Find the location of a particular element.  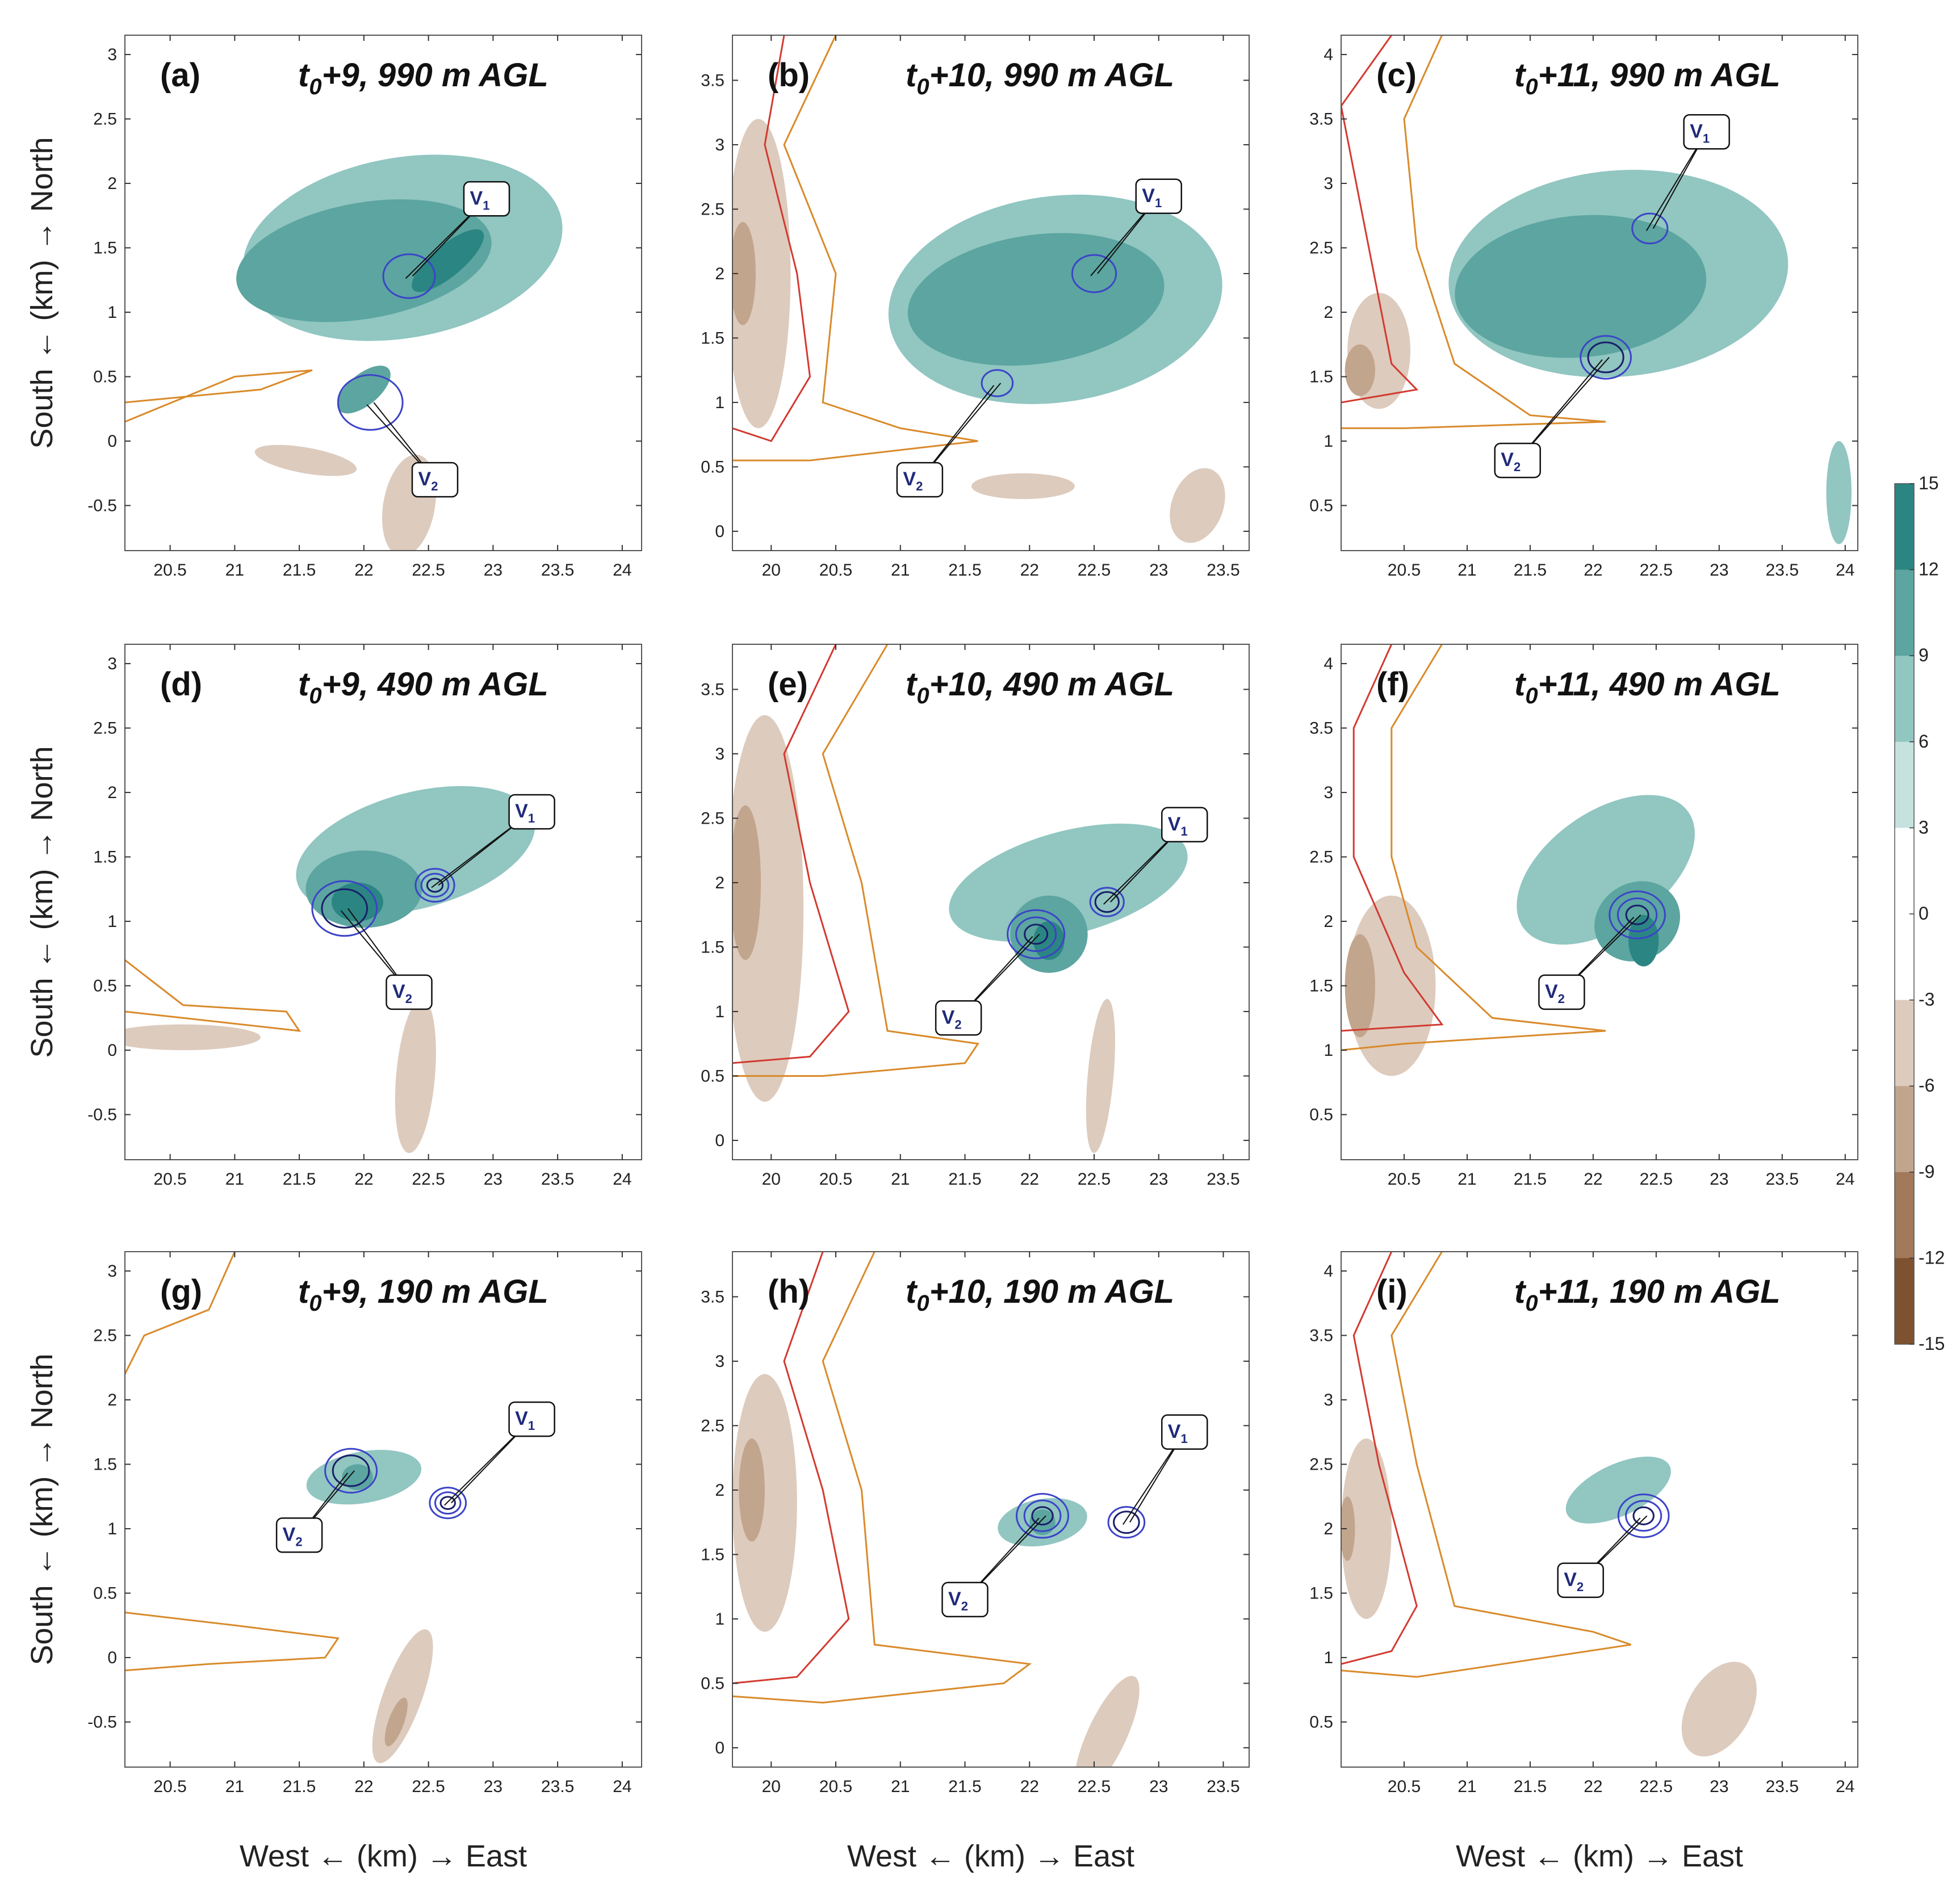

panel-title: t0+10, 490 m AGL is located at coordinates (1040, 687).